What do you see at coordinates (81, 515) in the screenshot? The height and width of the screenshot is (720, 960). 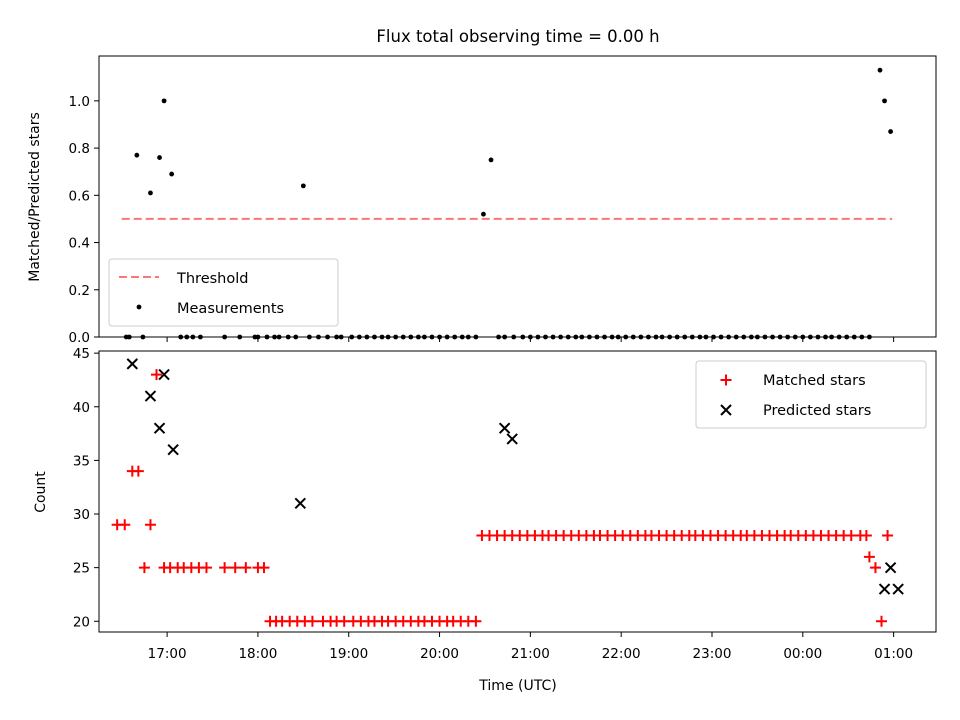 I see `bottom-y-tick-label: 30` at bounding box center [81, 515].